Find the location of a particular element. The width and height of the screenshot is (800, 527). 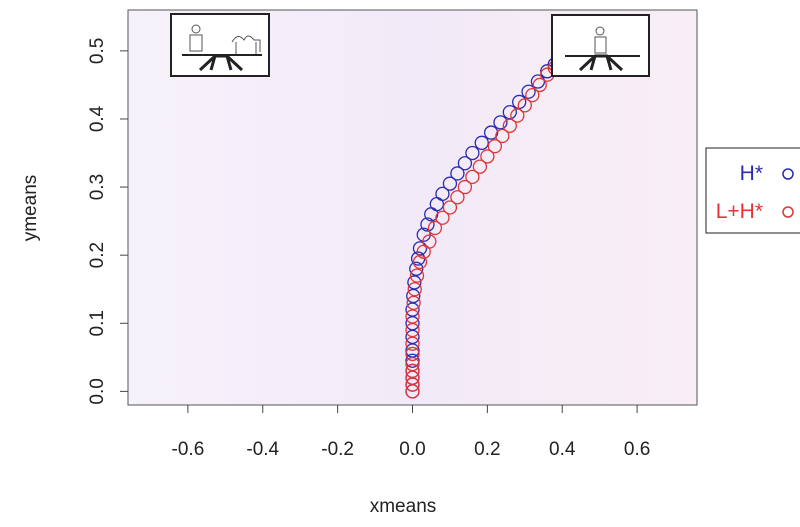

legend-label: L+H* is located at coordinates (739, 211).